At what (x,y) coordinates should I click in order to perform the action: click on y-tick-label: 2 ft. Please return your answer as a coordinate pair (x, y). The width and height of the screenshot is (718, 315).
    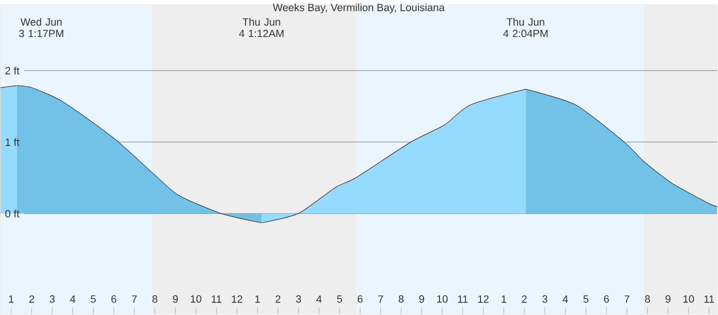
    Looking at the image, I should click on (12, 70).